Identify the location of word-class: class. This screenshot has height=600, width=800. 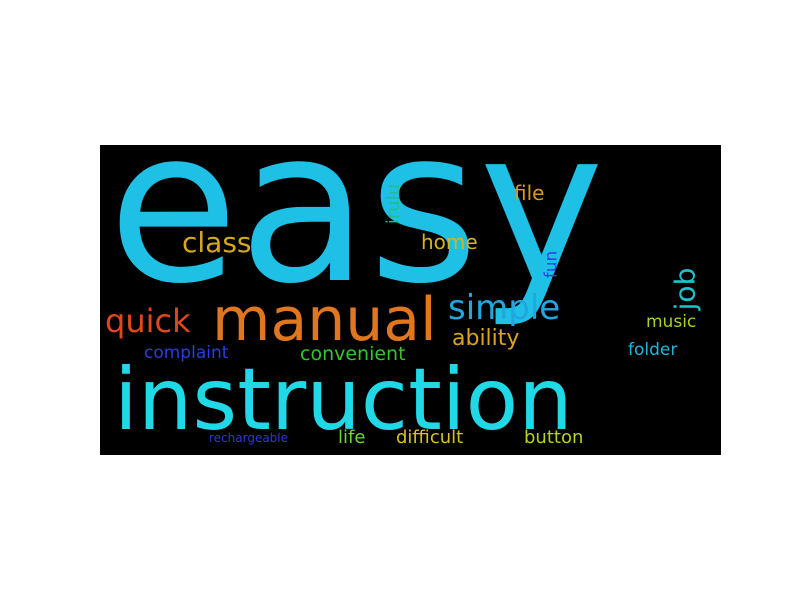
(217, 242).